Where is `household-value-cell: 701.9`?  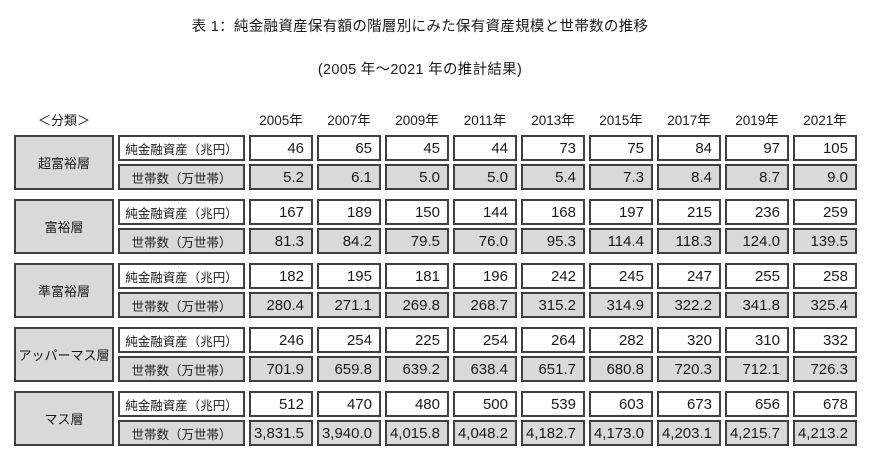
household-value-cell: 701.9 is located at coordinates (281, 369).